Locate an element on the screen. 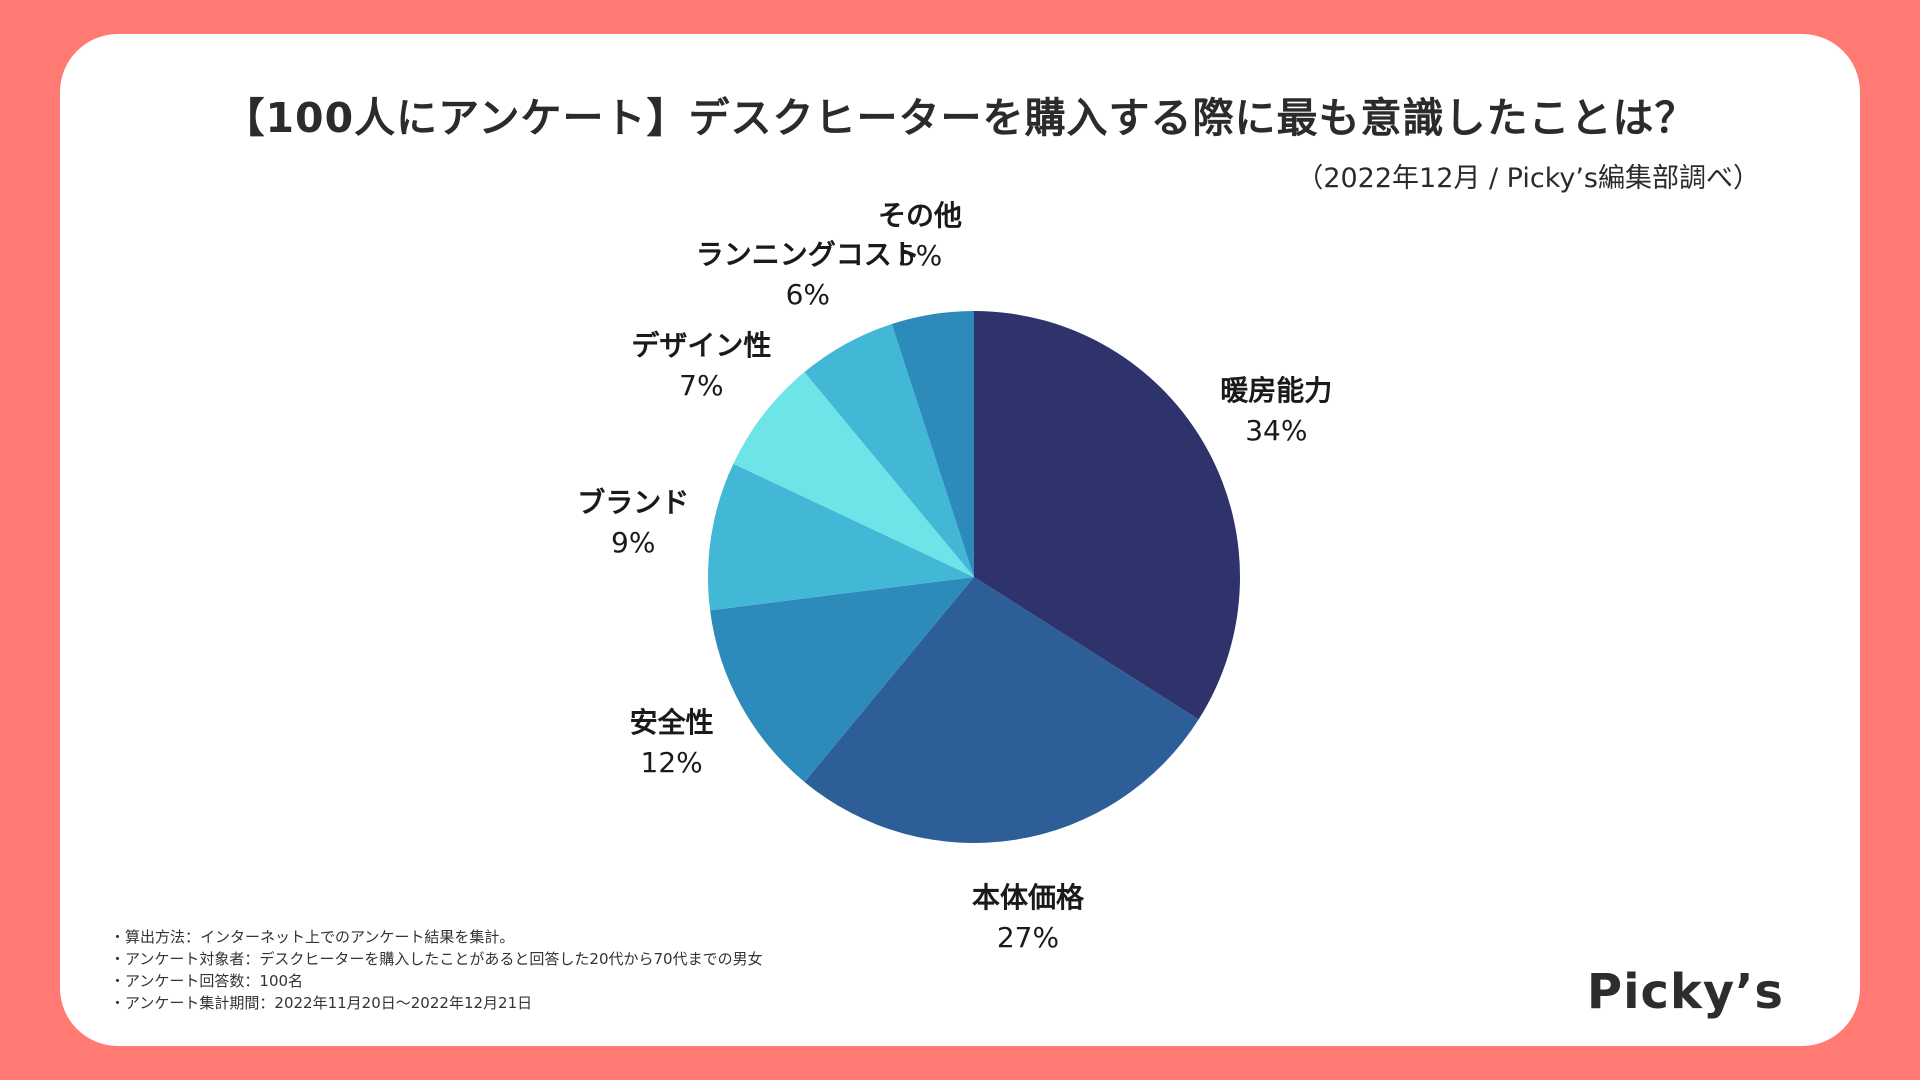 This screenshot has height=1080, width=1920. note-method: 算出方法：インターネット上でのアンケート結果を集計。 is located at coordinates (436, 937).